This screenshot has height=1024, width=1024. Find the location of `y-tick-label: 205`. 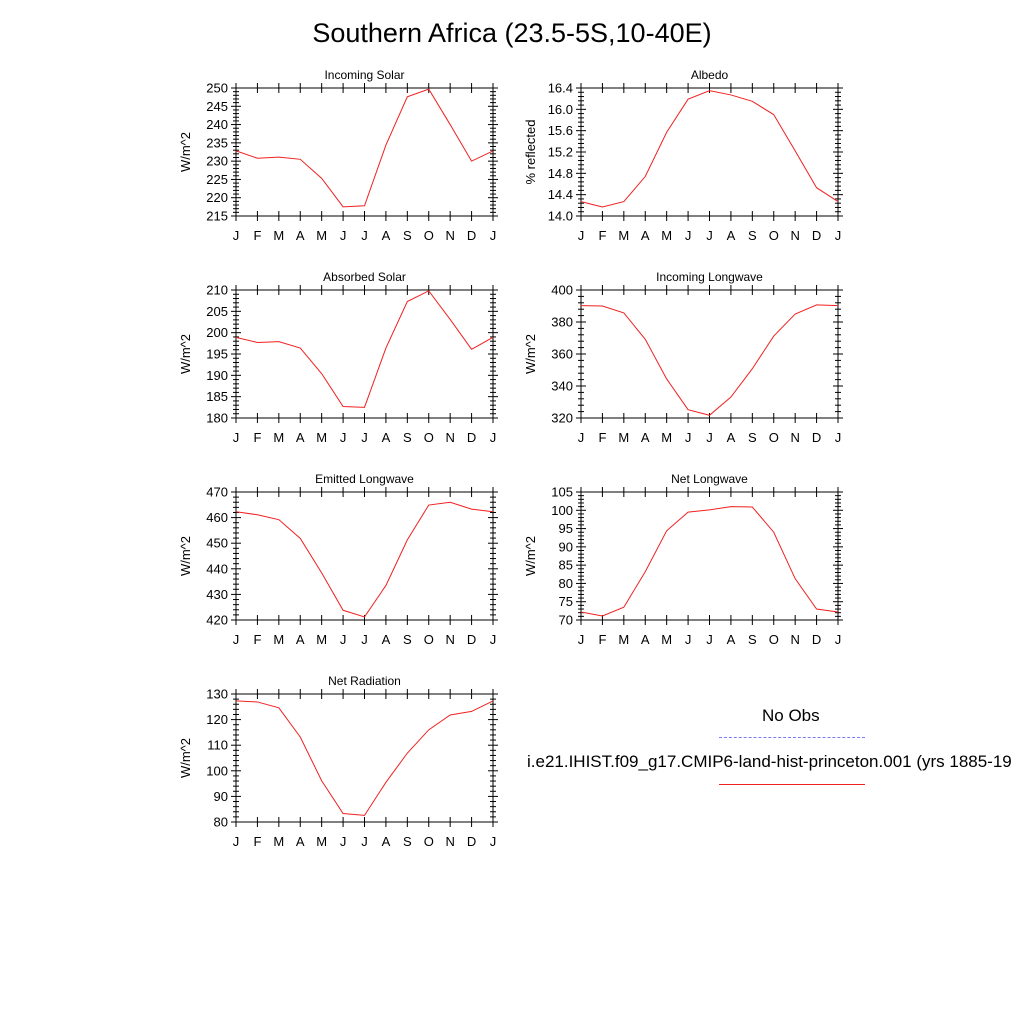

y-tick-label: 205 is located at coordinates (217, 311).